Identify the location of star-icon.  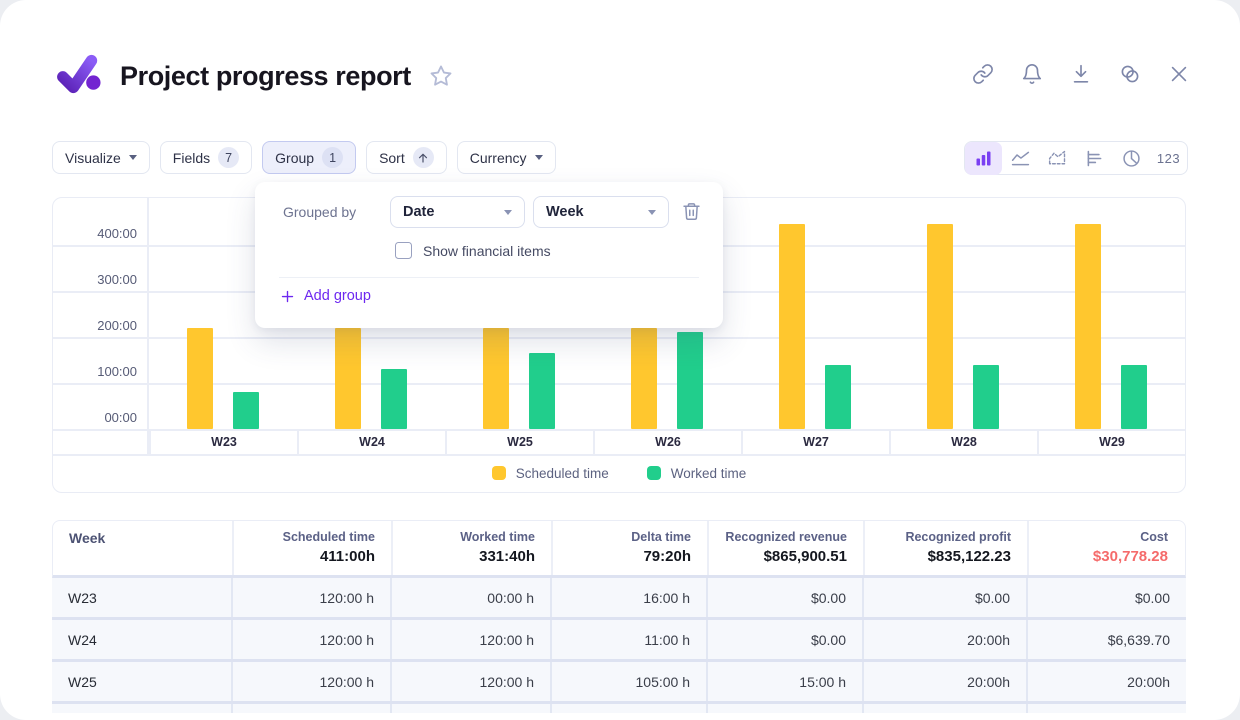
(441, 76).